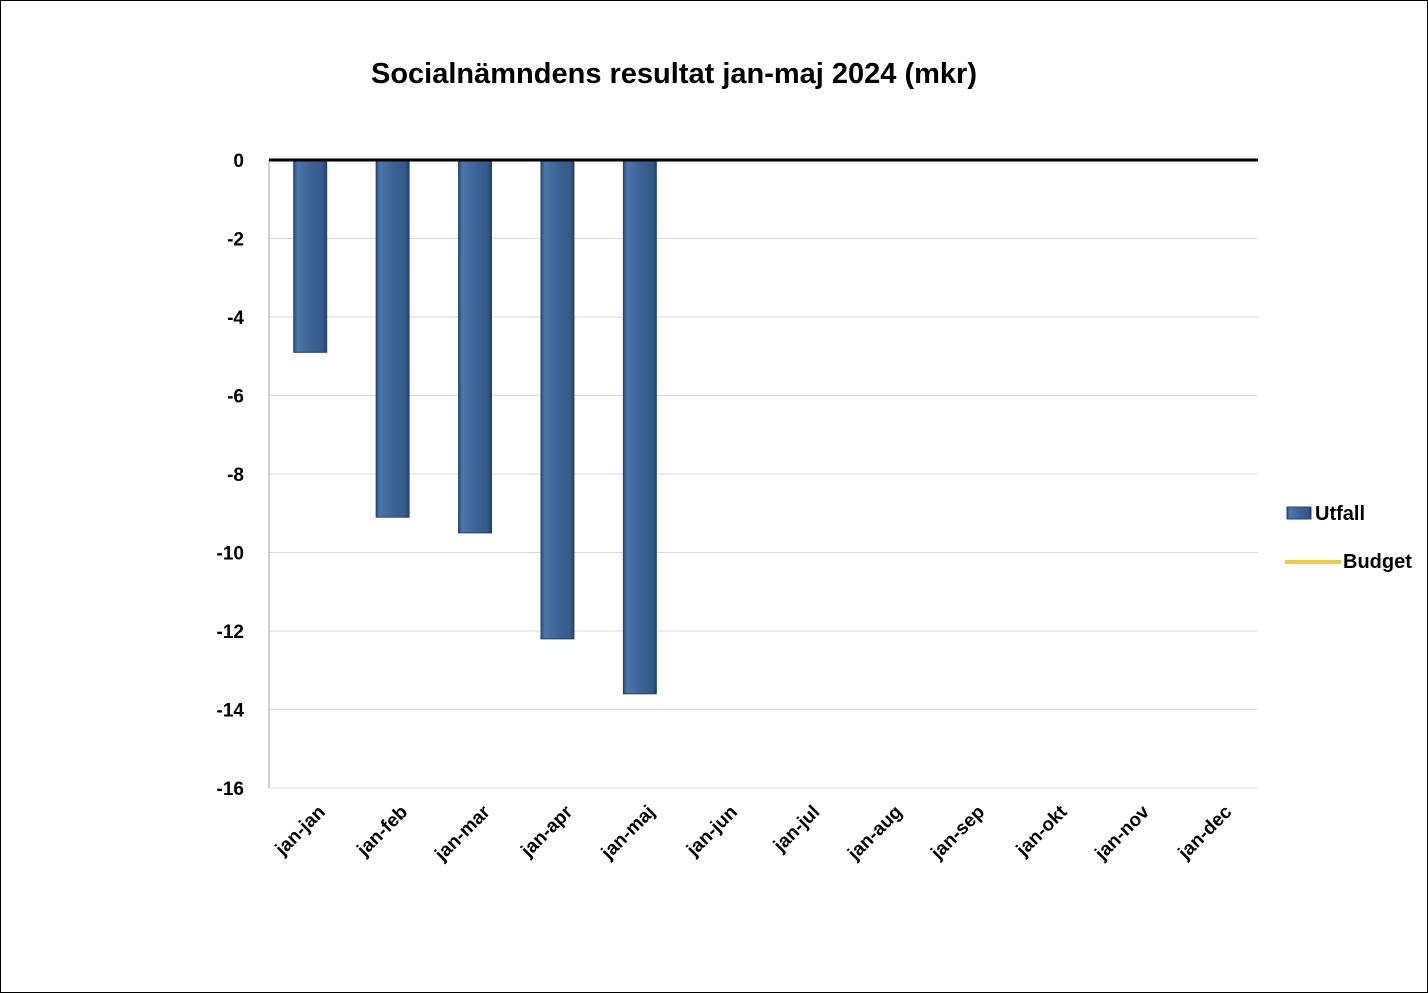 The height and width of the screenshot is (994, 1428). I want to click on x-tick-label: jan-okt, so click(1042, 831).